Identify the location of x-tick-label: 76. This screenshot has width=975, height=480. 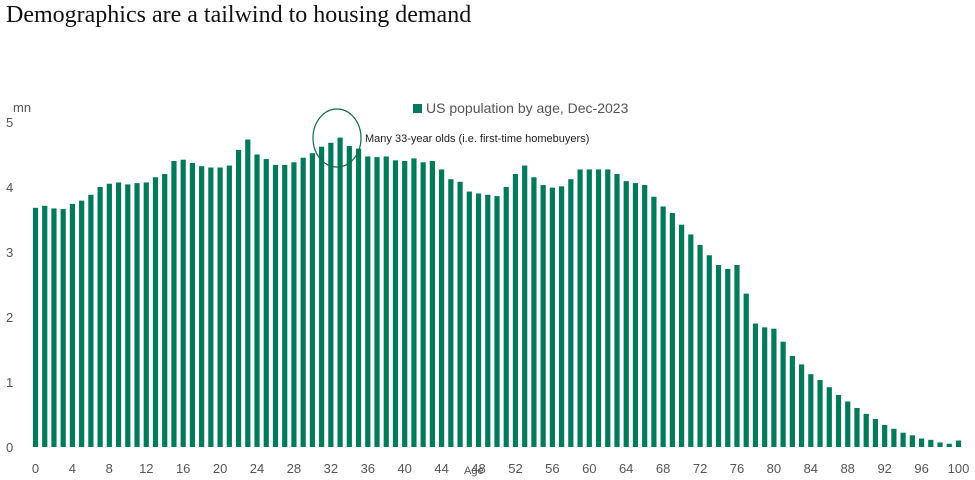
(737, 468).